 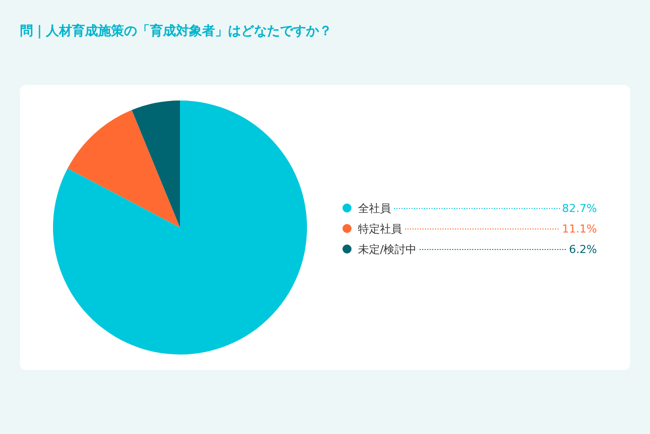 What do you see at coordinates (387, 249) in the screenshot?
I see `legend-label: 未定/検討中` at bounding box center [387, 249].